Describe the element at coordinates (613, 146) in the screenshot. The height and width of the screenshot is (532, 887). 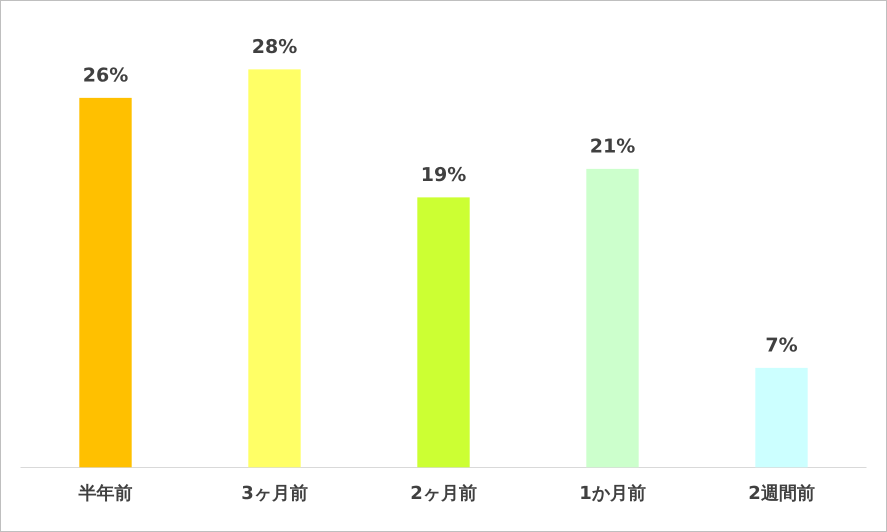
I see `data-label: 21%` at that location.